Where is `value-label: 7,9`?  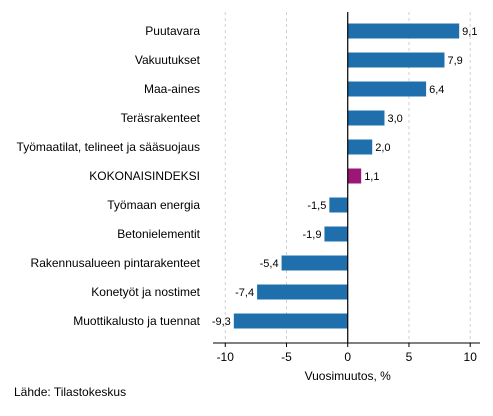 value-label: 7,9 is located at coordinates (454, 61).